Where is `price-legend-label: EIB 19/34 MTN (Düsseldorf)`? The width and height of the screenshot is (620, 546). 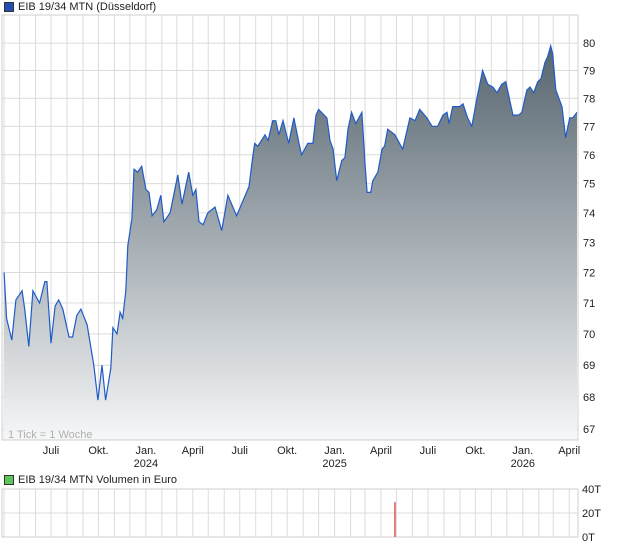
price-legend-label: EIB 19/34 MTN (Düsseldorf) is located at coordinates (87, 7).